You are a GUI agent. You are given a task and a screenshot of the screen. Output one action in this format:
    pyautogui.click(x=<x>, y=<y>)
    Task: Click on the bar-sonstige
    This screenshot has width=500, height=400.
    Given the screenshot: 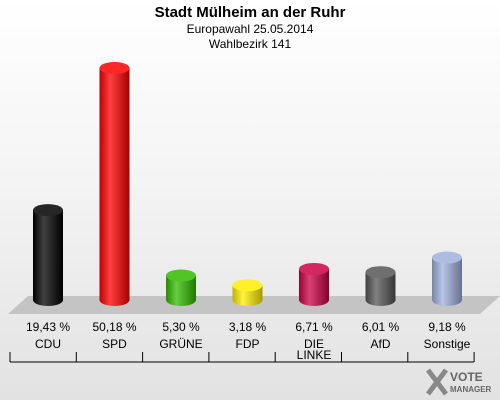 What is the action you would take?
    pyautogui.click(x=447, y=281)
    